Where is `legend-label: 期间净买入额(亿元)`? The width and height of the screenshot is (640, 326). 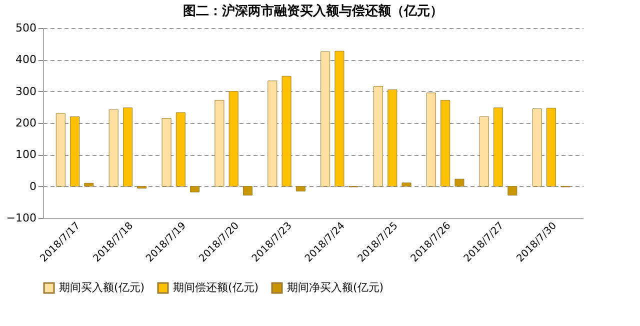
legend-label: 期间净买入额(亿元) is located at coordinates (335, 287).